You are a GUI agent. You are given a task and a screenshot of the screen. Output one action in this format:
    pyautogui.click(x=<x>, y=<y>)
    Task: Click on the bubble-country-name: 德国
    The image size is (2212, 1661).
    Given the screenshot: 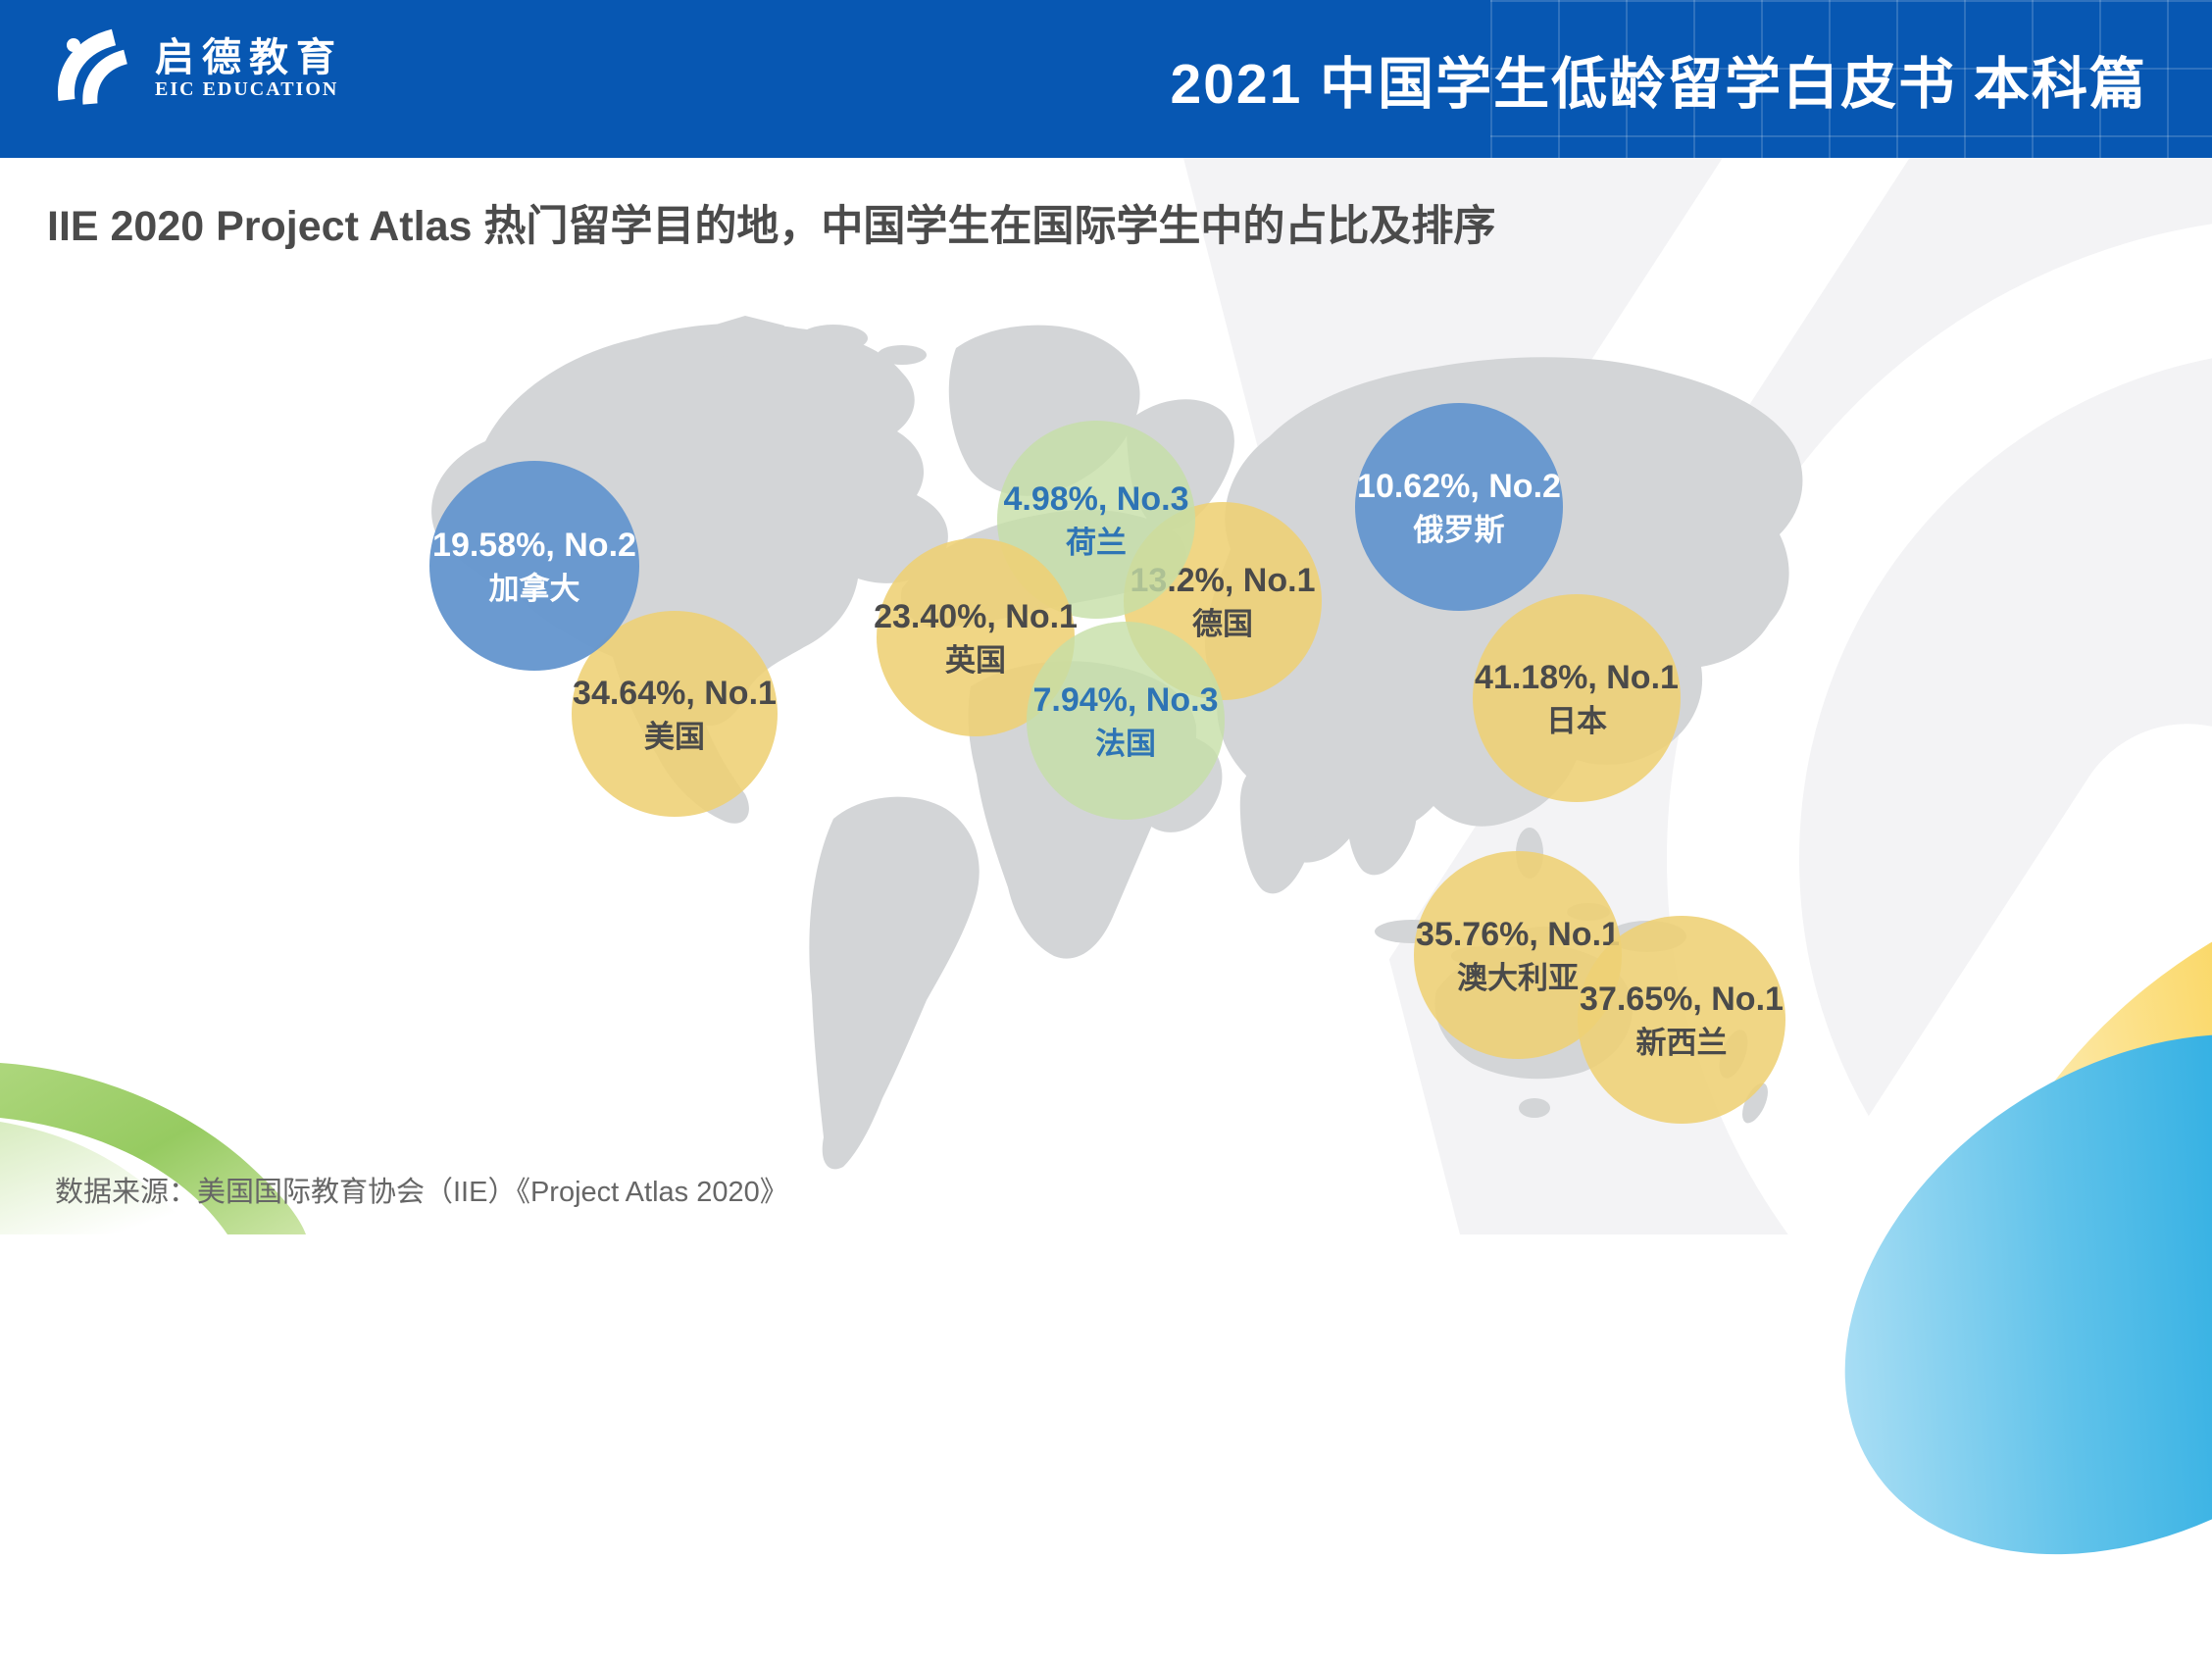 What is the action you would take?
    pyautogui.click(x=1223, y=624)
    